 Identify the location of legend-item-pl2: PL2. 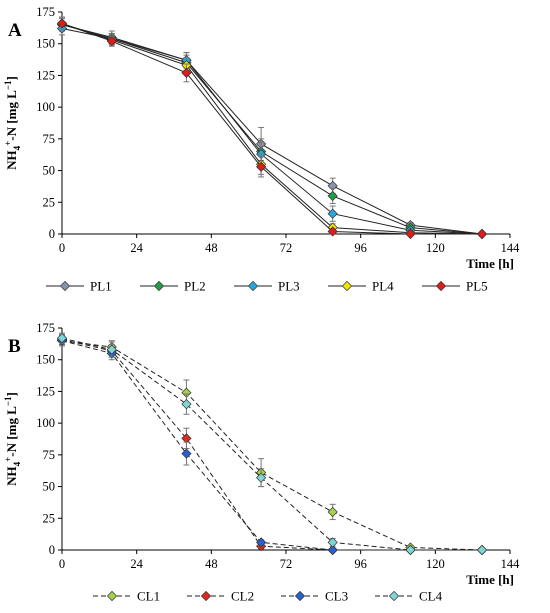
(173, 286).